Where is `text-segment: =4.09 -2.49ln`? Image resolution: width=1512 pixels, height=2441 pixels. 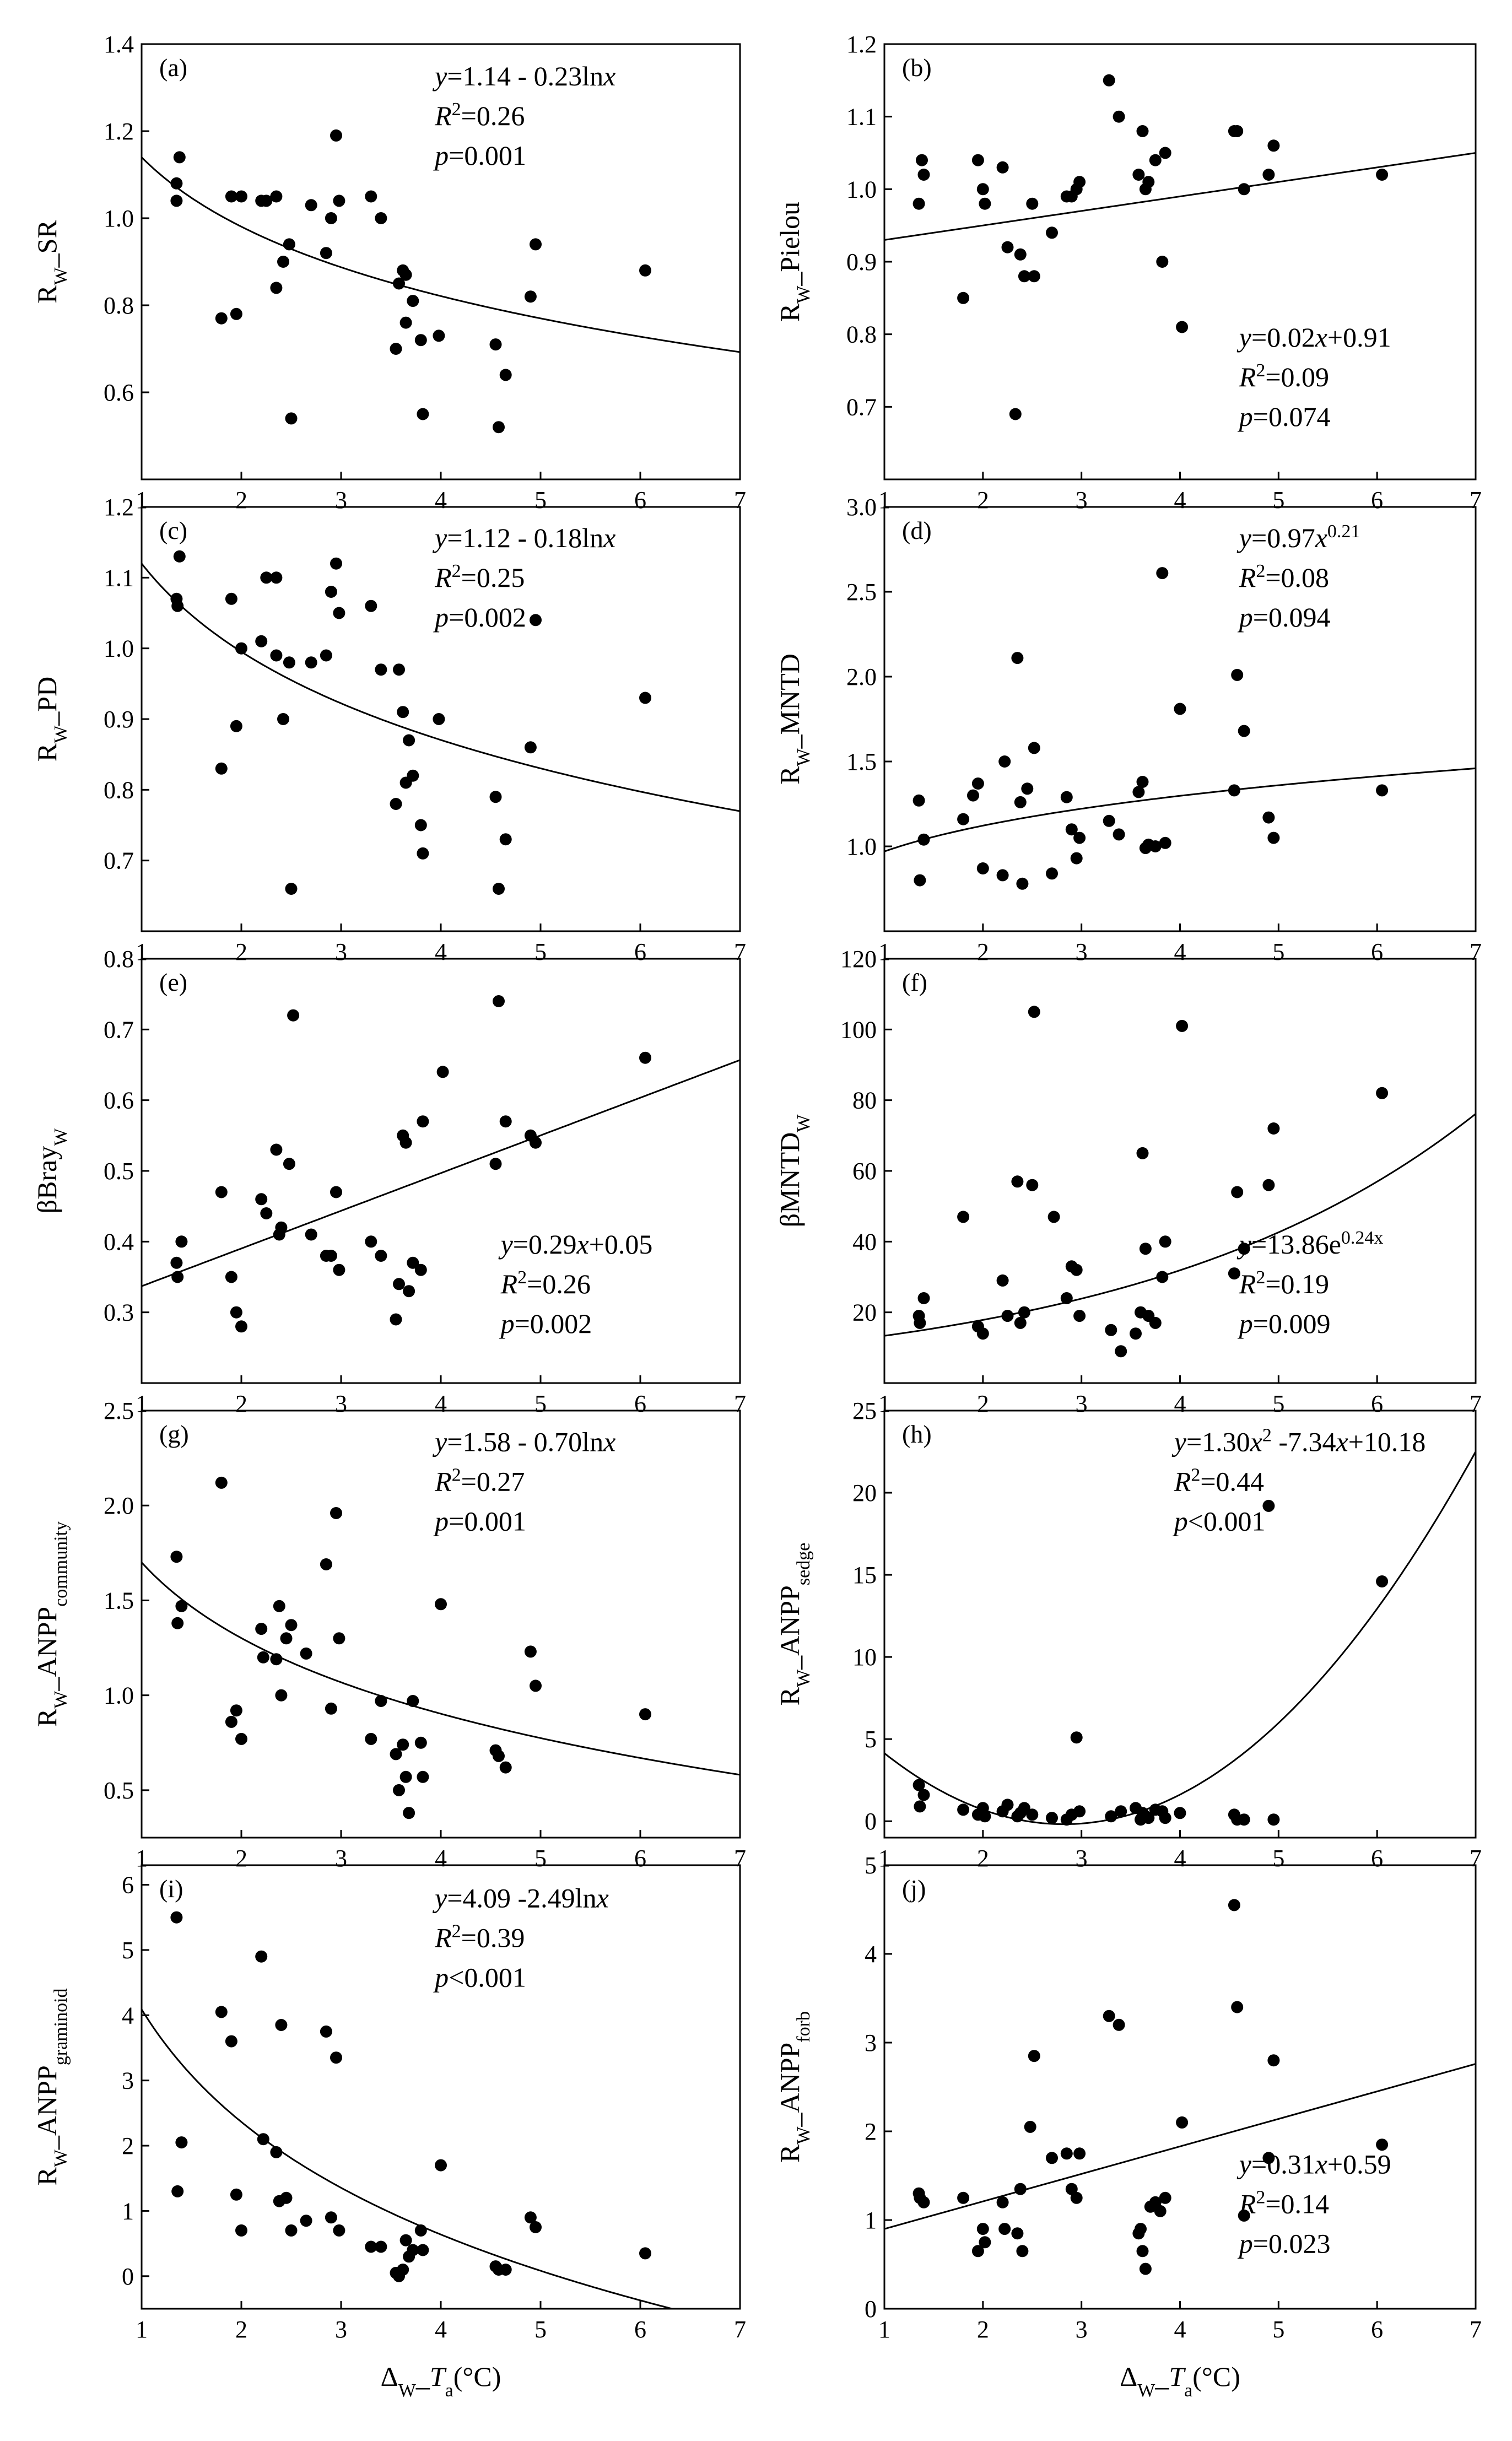
text-segment: =4.09 -2.49ln is located at coordinates (521, 1897).